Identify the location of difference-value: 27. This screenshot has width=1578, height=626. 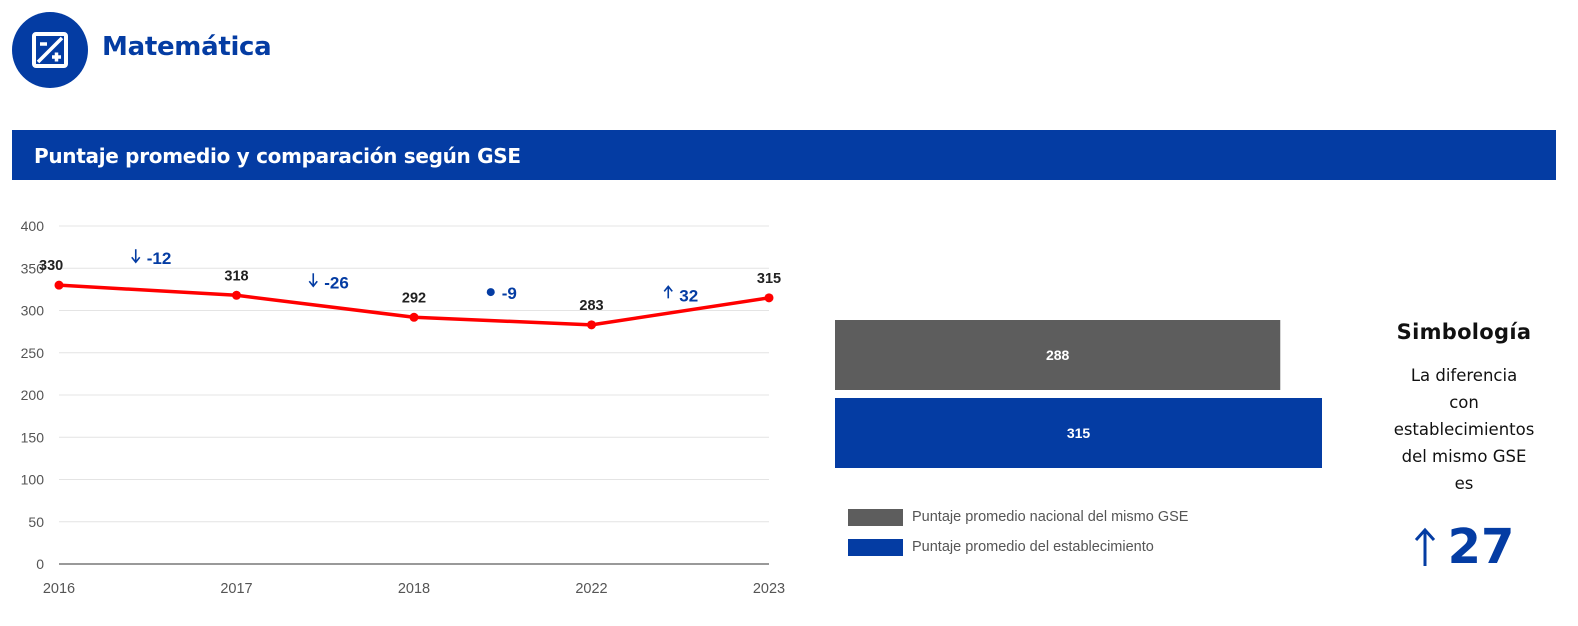
(1481, 547).